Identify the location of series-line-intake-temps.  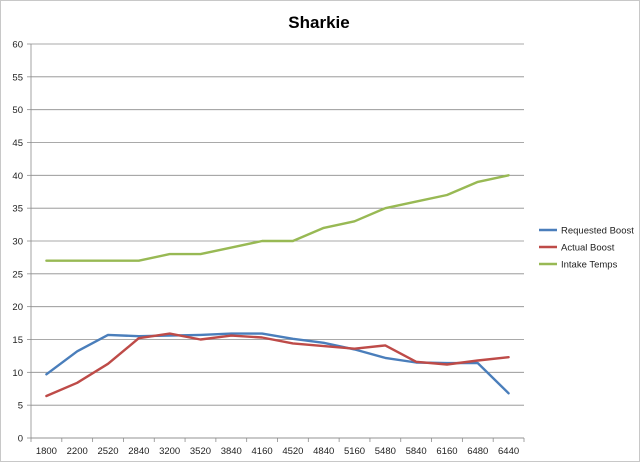
(277, 218).